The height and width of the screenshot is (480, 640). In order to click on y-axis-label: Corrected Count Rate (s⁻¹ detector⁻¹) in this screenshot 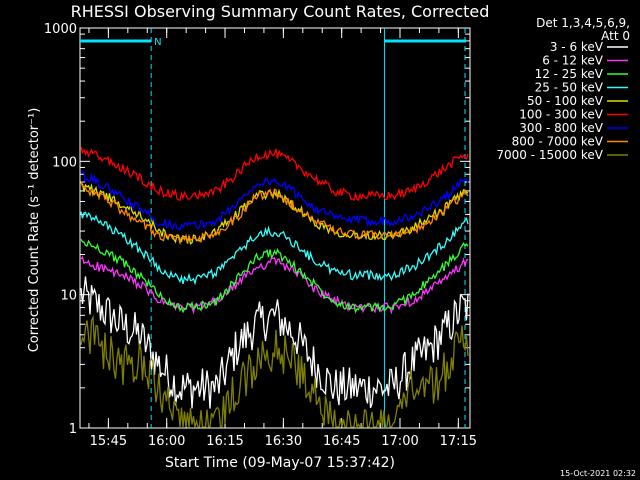, I will do `click(34, 230)`.